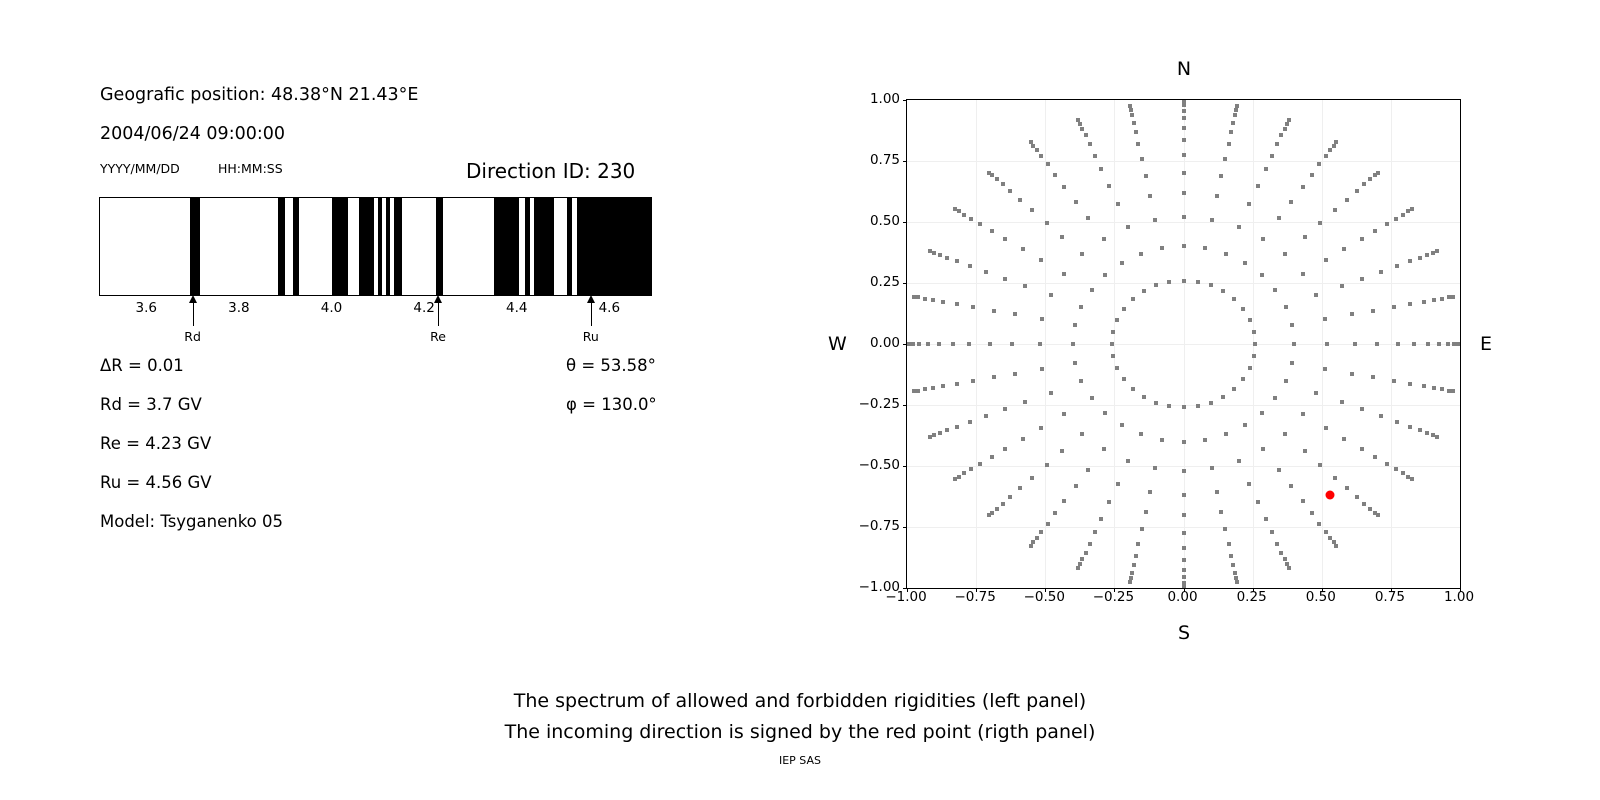 This screenshot has height=800, width=1600. What do you see at coordinates (1251, 597) in the screenshot?
I see `xtick-label: 0.25` at bounding box center [1251, 597].